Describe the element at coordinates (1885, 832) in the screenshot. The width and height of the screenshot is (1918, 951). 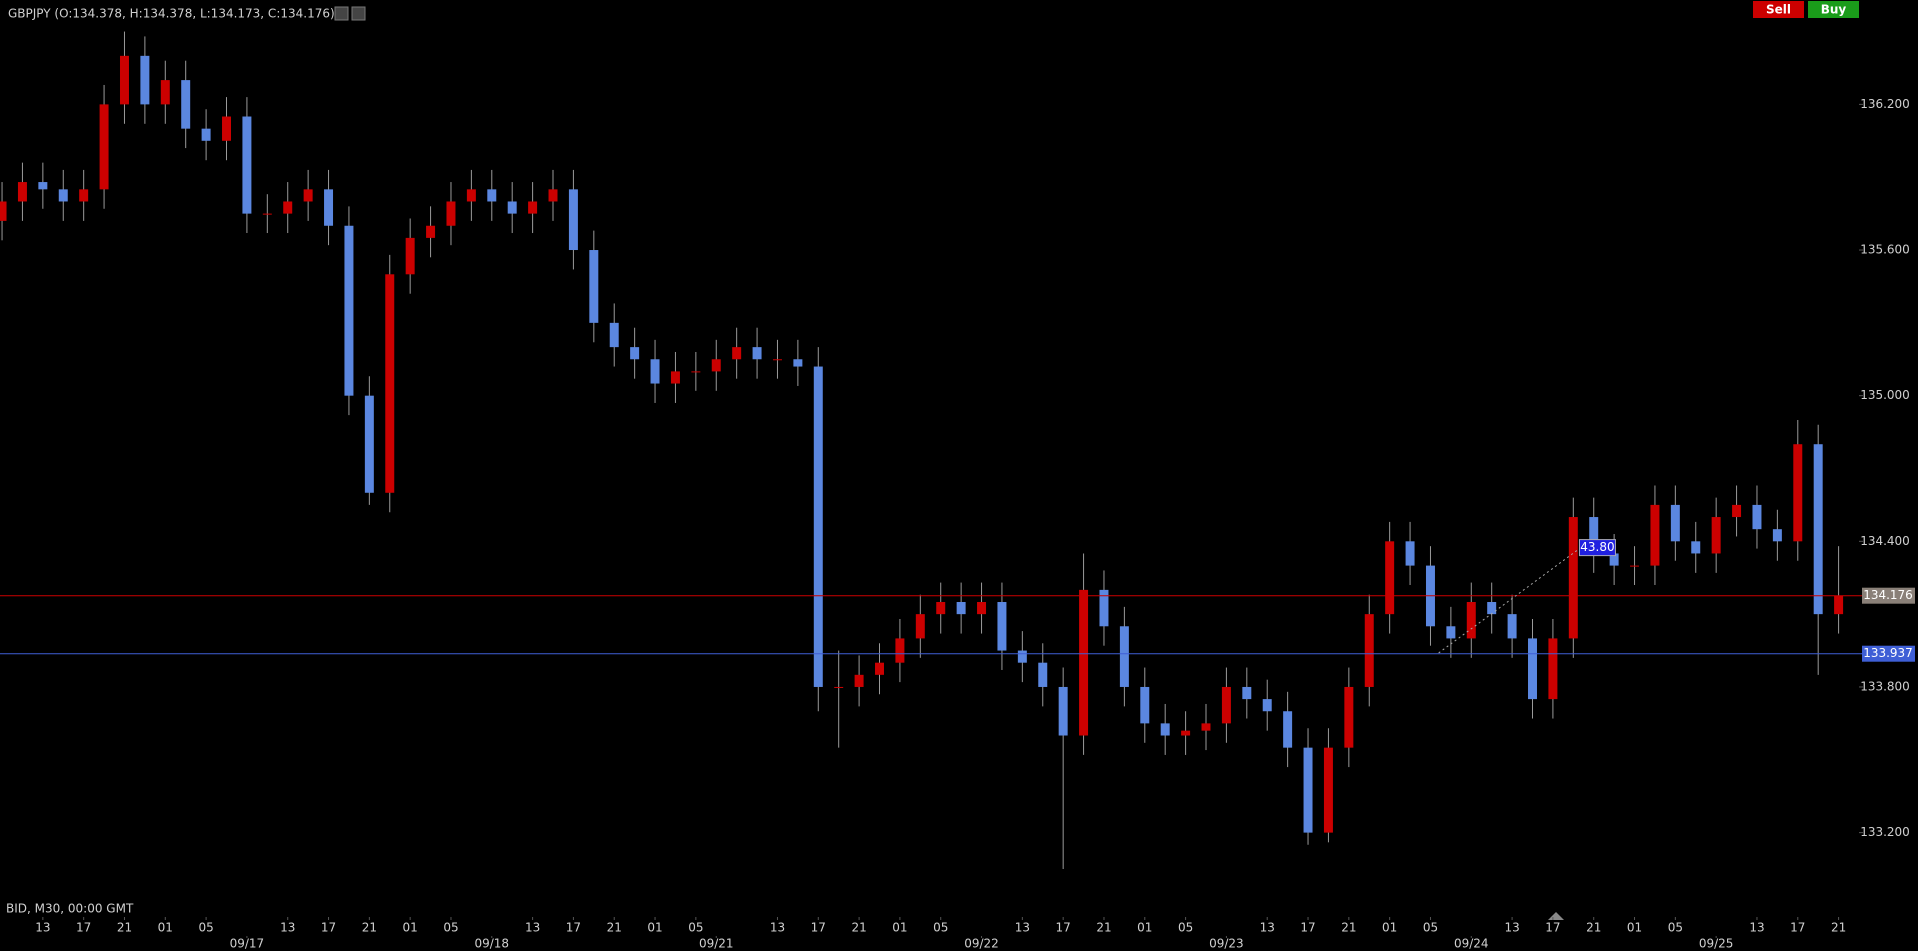
I see `y-tick-label: 133.200` at that location.